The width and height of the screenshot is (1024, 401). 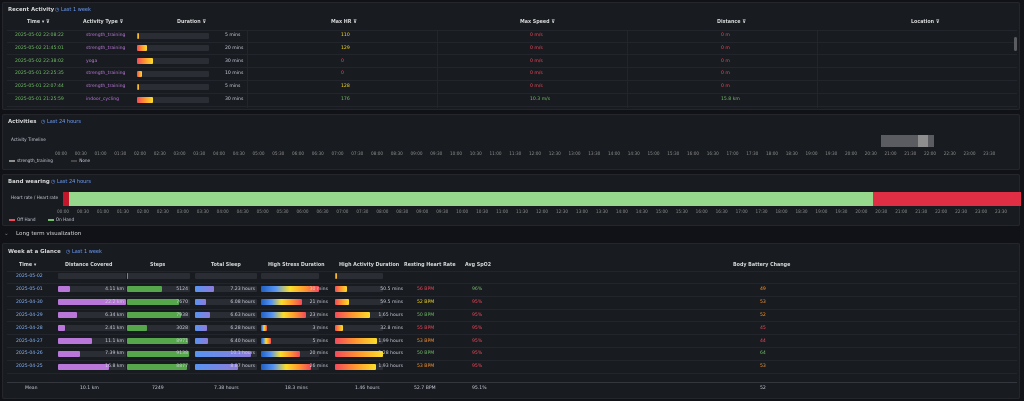 I want to click on date-cell: 2025-04-27, so click(x=29, y=341).